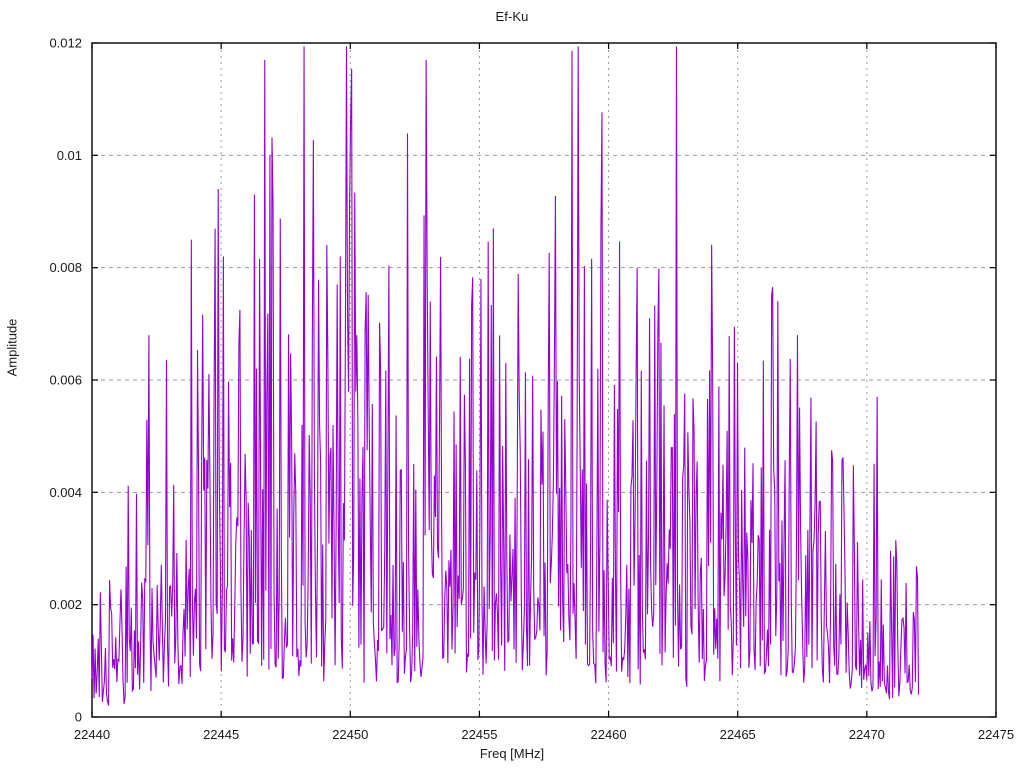 The width and height of the screenshot is (1024, 768). I want to click on x-tick-label: 22450, so click(350, 734).